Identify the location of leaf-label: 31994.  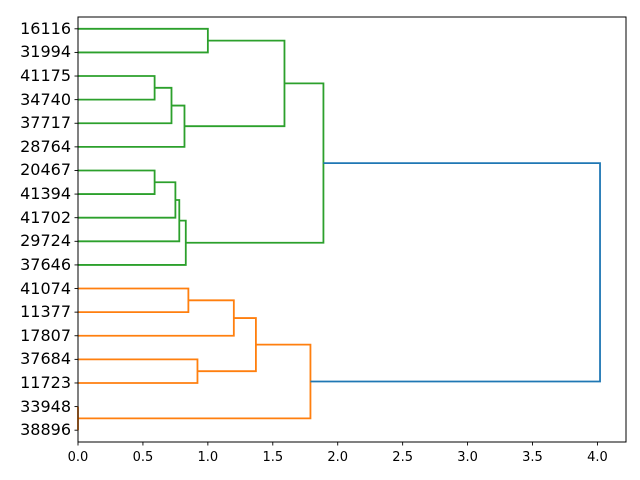
(45, 52).